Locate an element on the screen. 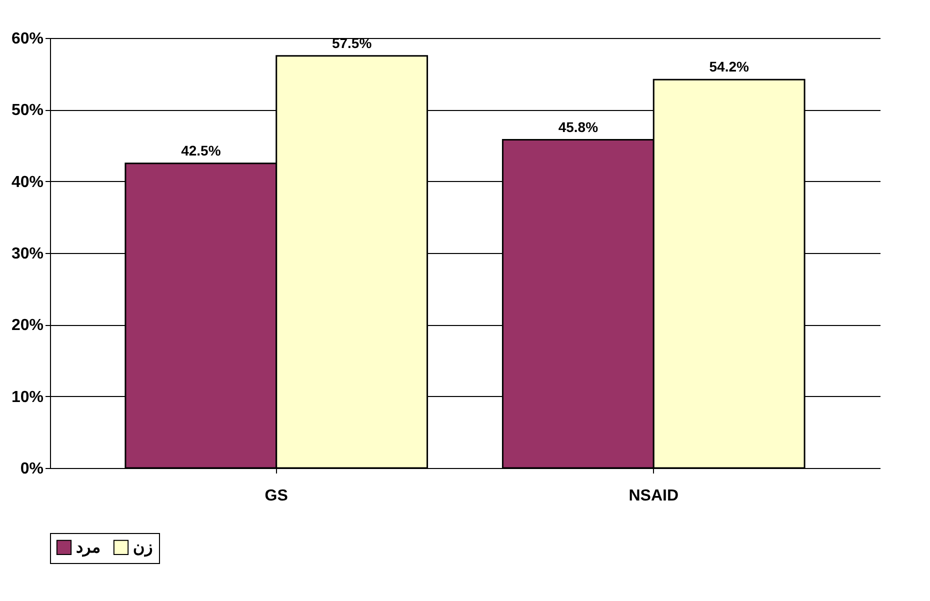  legend-label: مرد is located at coordinates (88, 548).